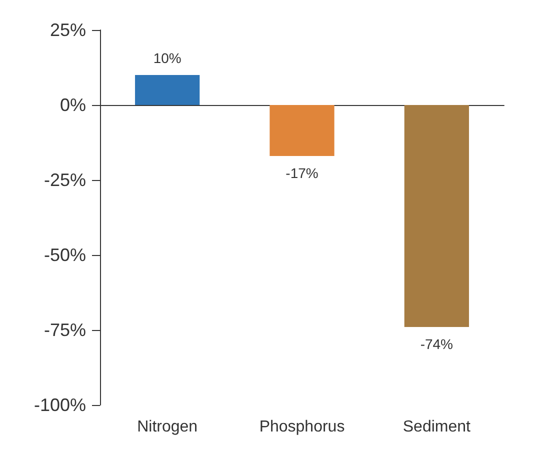 The image size is (542, 459). I want to click on data-label: -74%, so click(437, 344).